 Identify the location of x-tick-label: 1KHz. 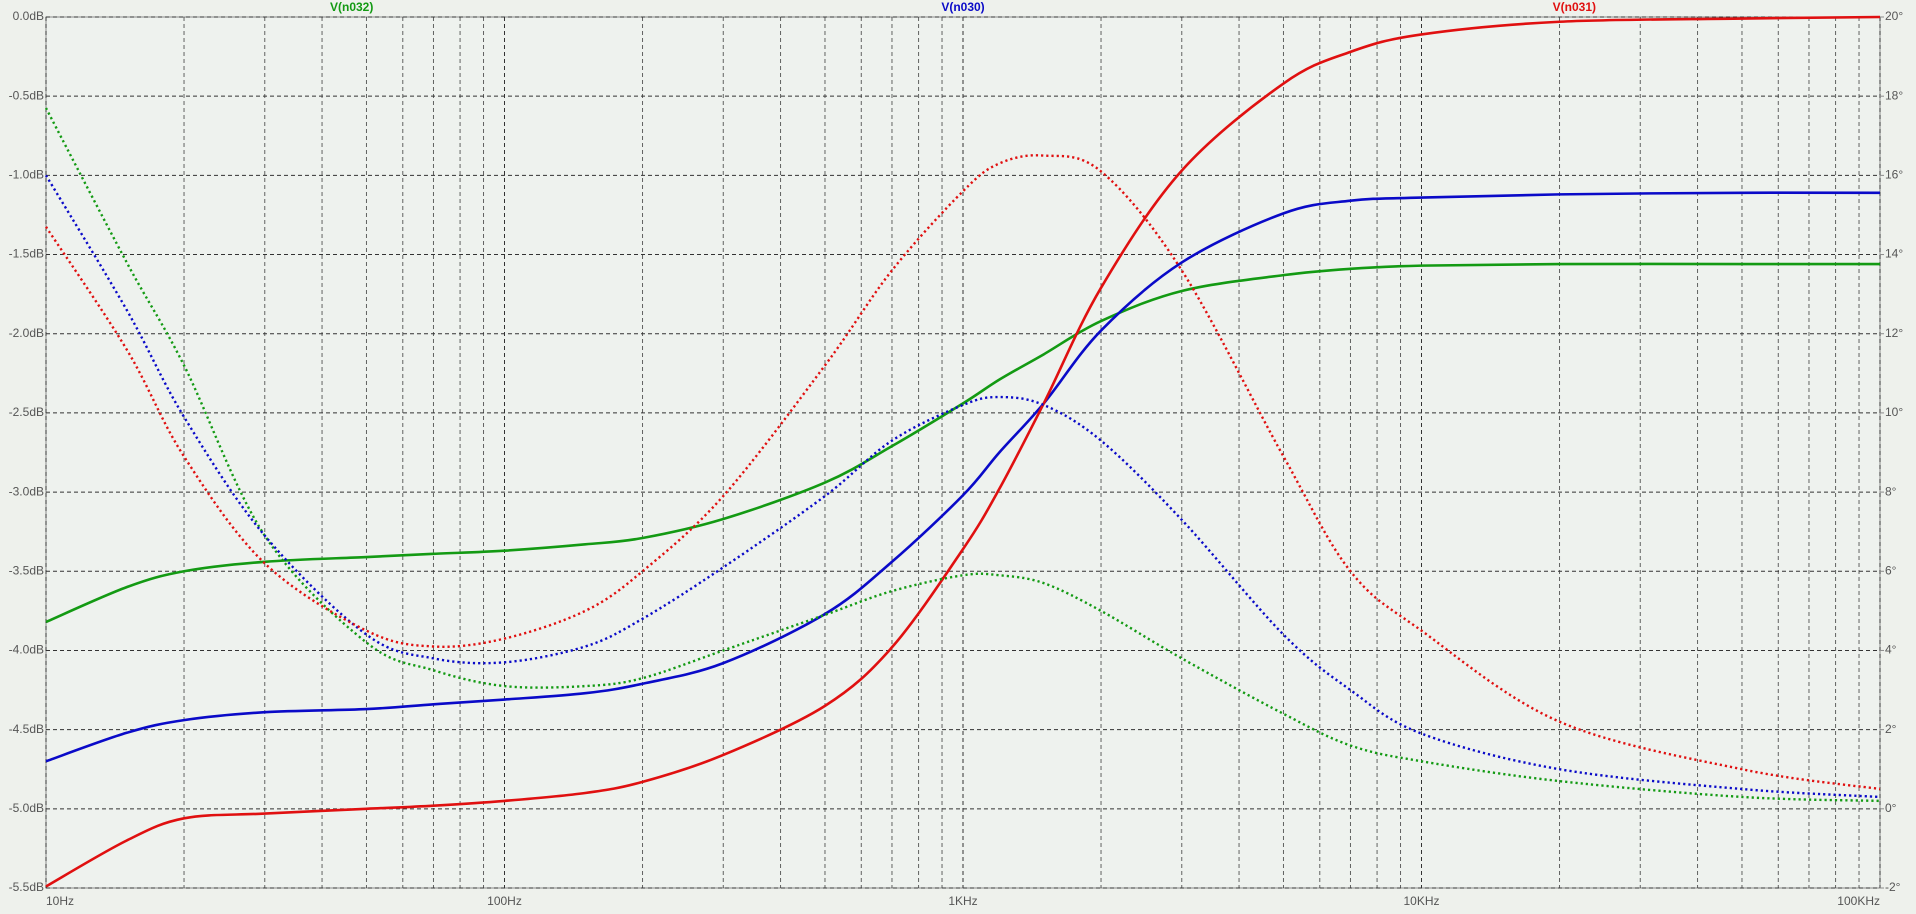
(962, 901).